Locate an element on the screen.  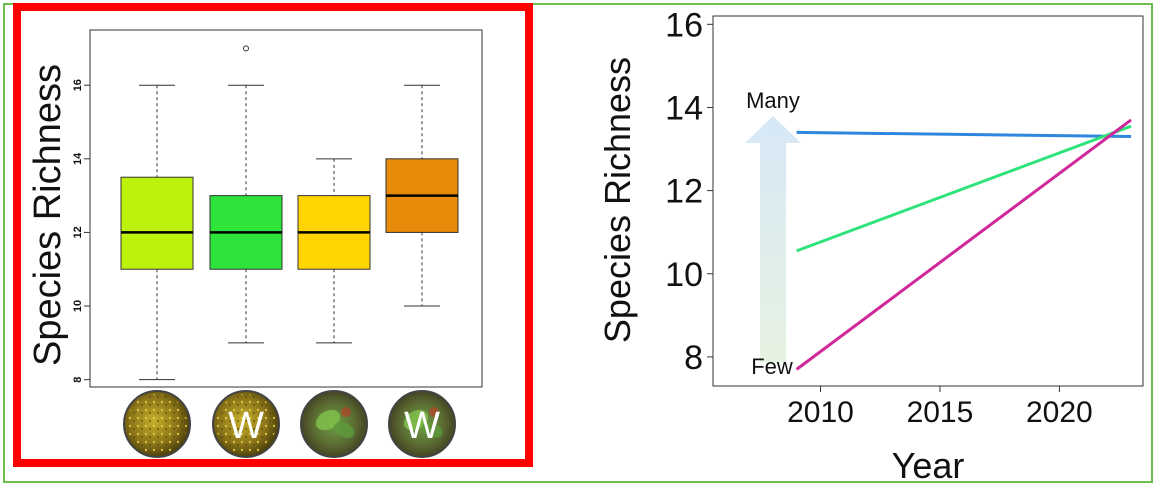
moss-photo-icon: W is located at coordinates (246, 424).